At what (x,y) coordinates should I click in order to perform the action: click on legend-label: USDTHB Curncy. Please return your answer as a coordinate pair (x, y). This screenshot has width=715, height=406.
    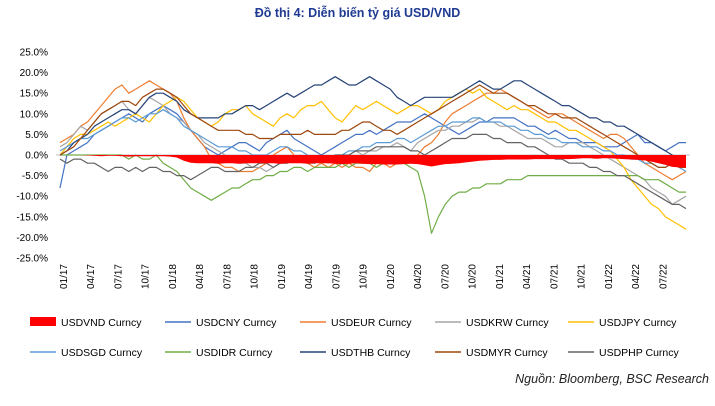
    Looking at the image, I should click on (371, 353).